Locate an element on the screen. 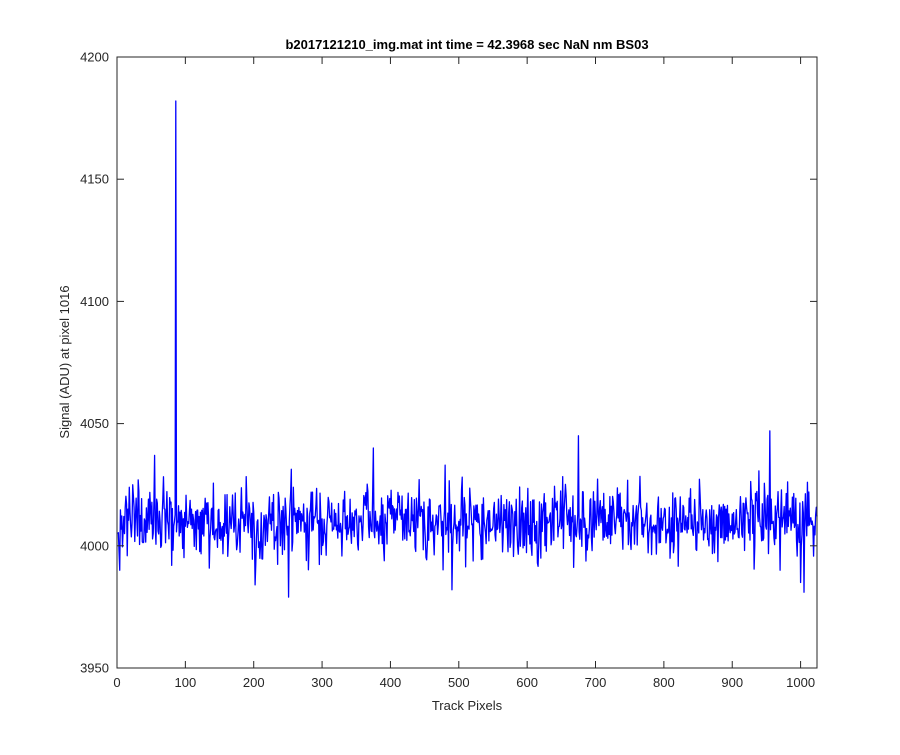  y-axis-label: Signal (ADU) at pixel 1016 is located at coordinates (64, 361).